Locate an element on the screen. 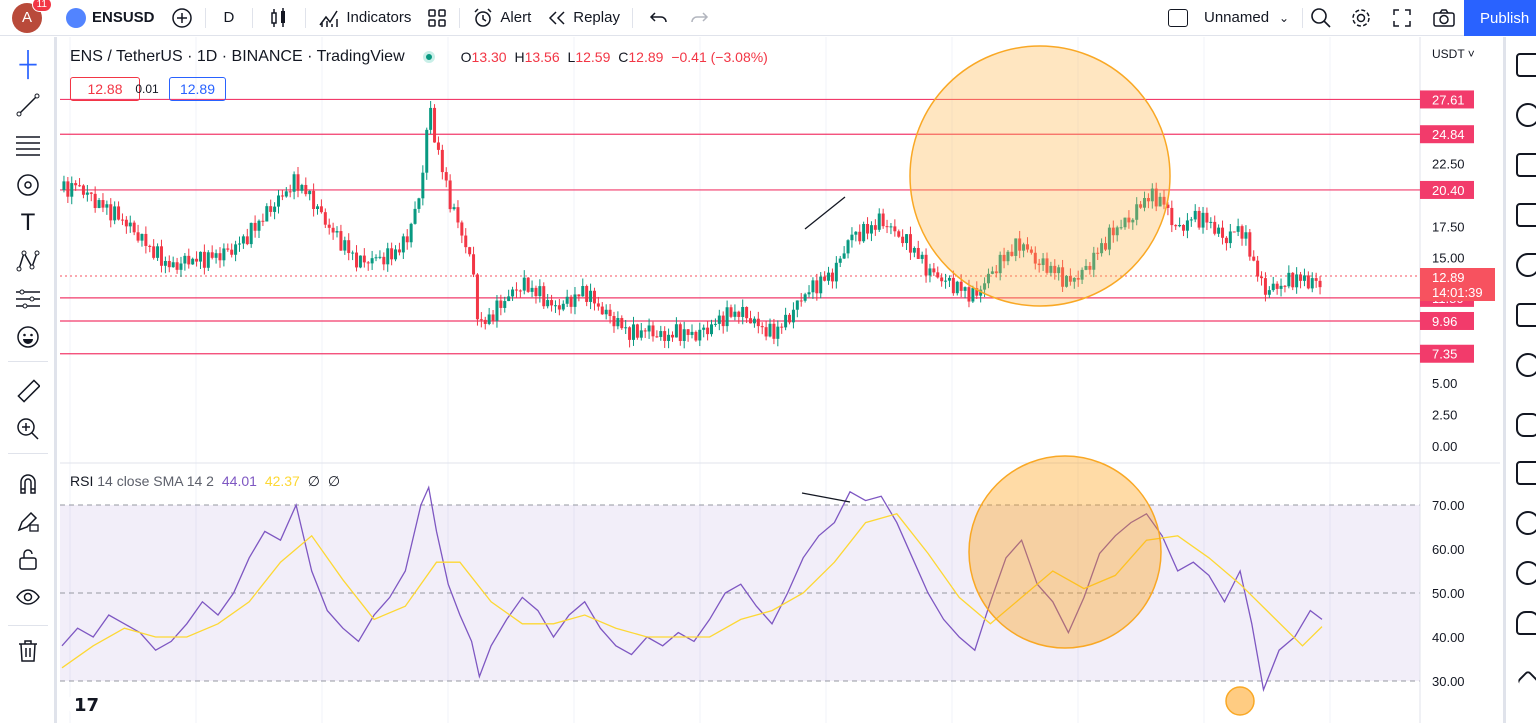  publish-button: Publish is located at coordinates (1500, 18).